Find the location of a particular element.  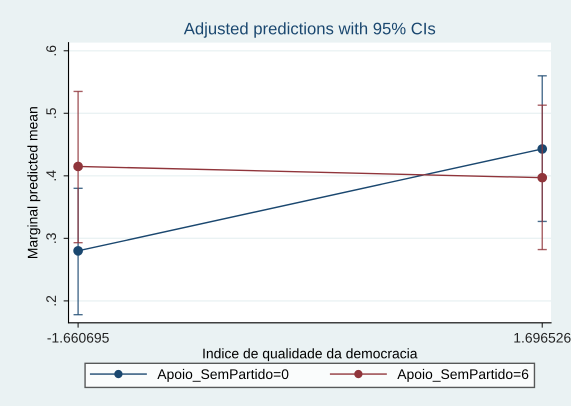

x-axis-title: Indice de qualidade da democracia is located at coordinates (310, 355).